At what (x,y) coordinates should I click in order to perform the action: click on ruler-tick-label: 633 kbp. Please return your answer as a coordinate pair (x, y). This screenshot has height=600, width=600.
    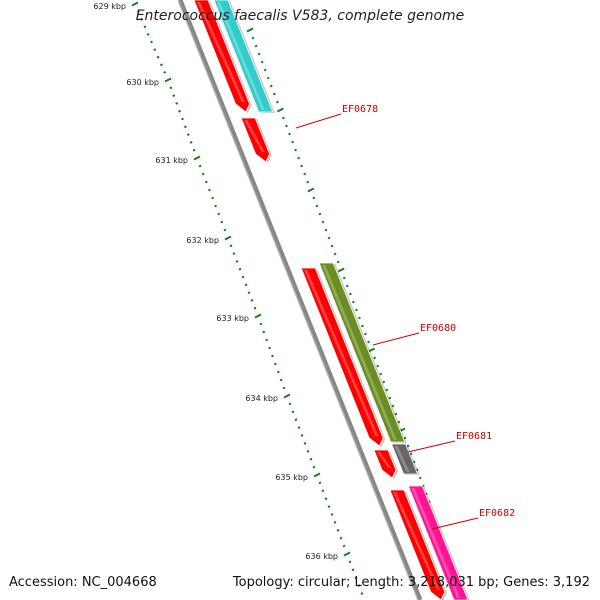
    Looking at the image, I should click on (232, 318).